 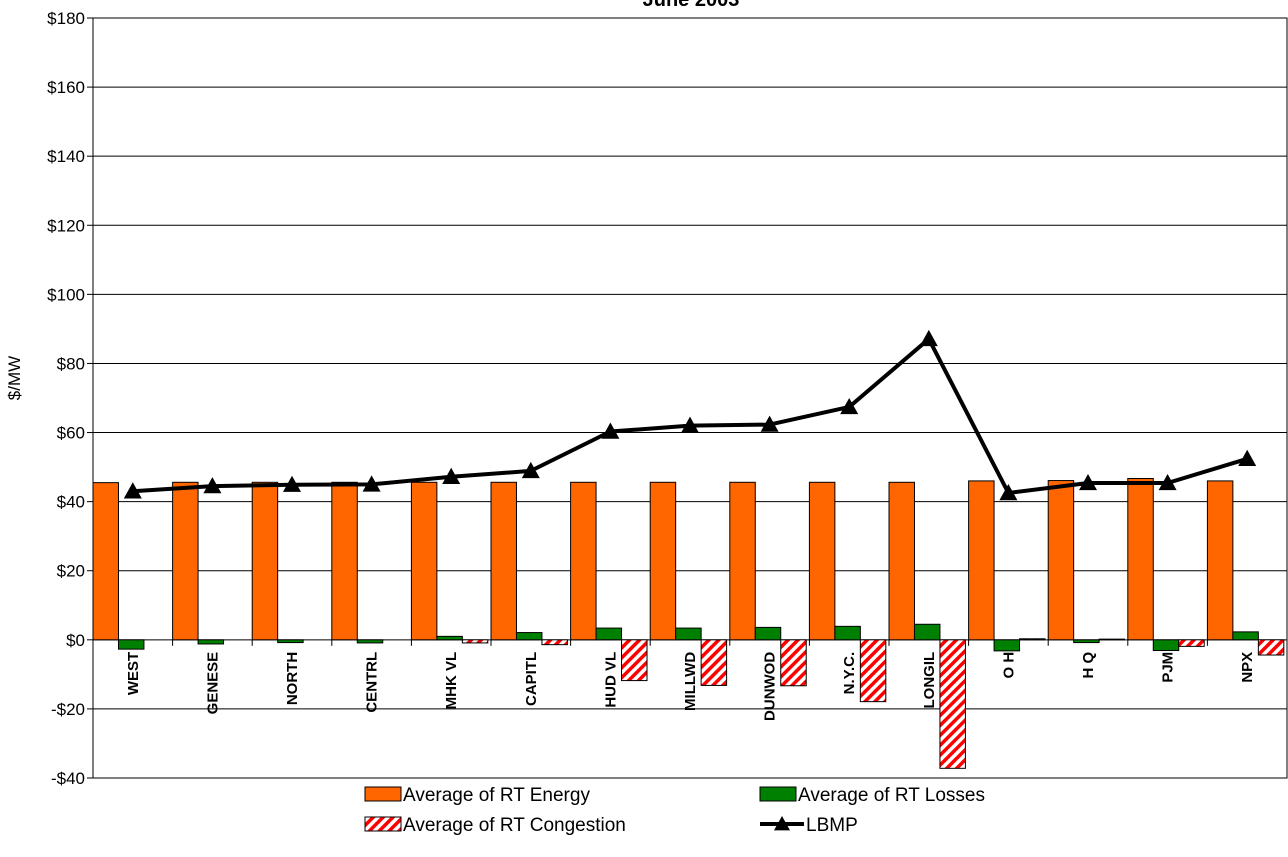 I want to click on x-category-label: DUNWOD, so click(x=770, y=686).